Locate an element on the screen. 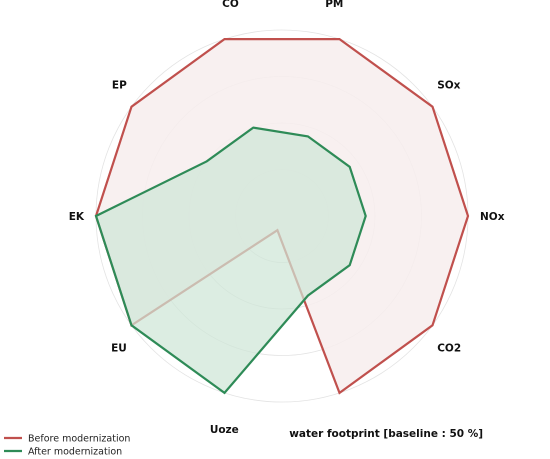 This screenshot has width=550, height=459. axis-label-9: EP is located at coordinates (119, 85).